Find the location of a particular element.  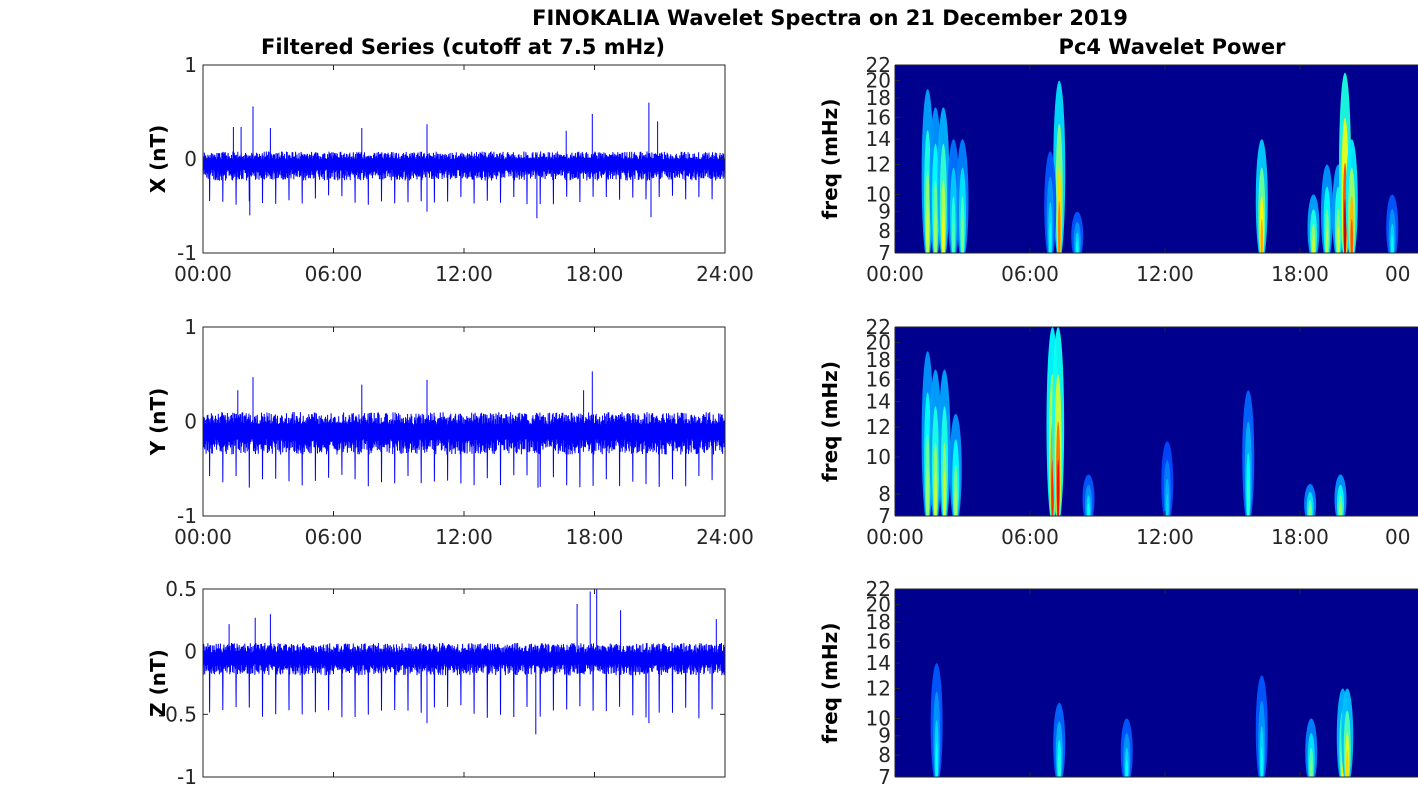

x-wavelet-ytick-label: 22 is located at coordinates (878, 65).